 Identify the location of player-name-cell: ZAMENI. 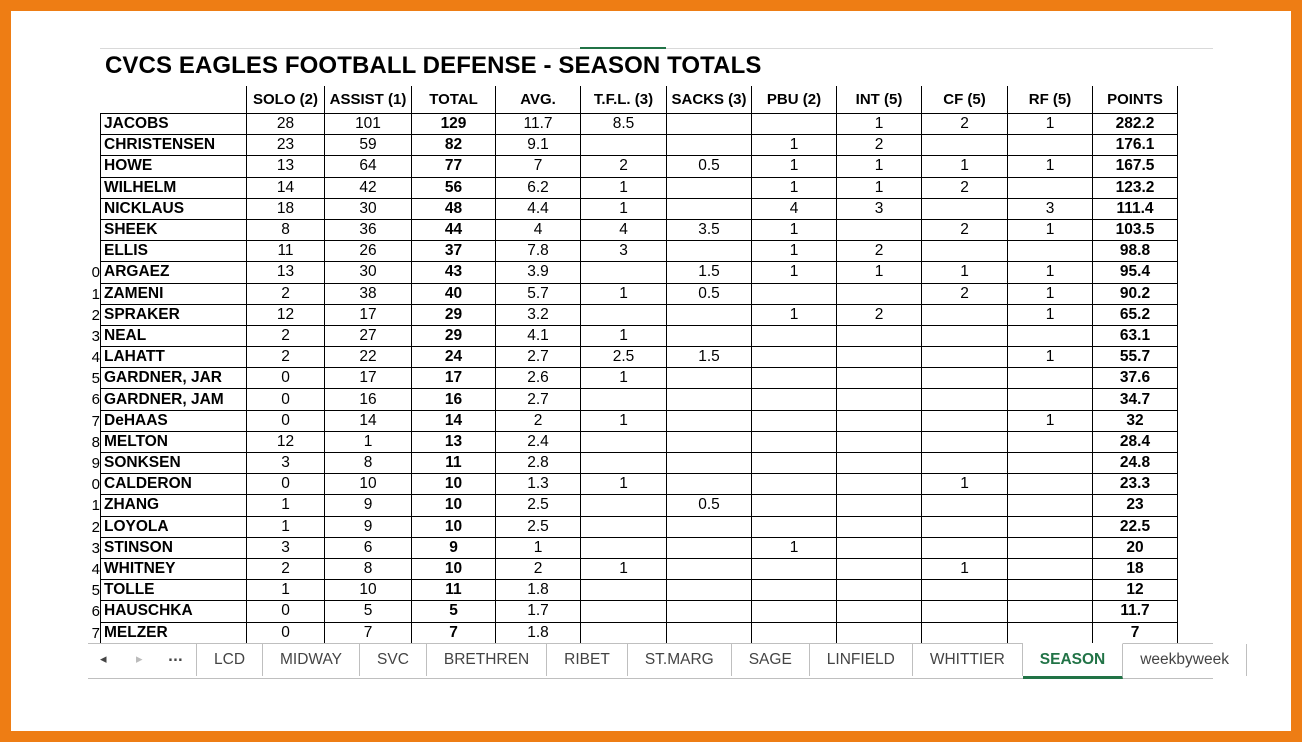
(173, 293).